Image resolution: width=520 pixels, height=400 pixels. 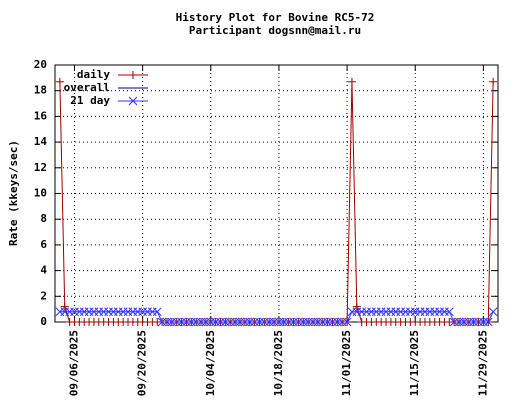 What do you see at coordinates (73, 363) in the screenshot?
I see `x-tick-label: 09/06/2025` at bounding box center [73, 363].